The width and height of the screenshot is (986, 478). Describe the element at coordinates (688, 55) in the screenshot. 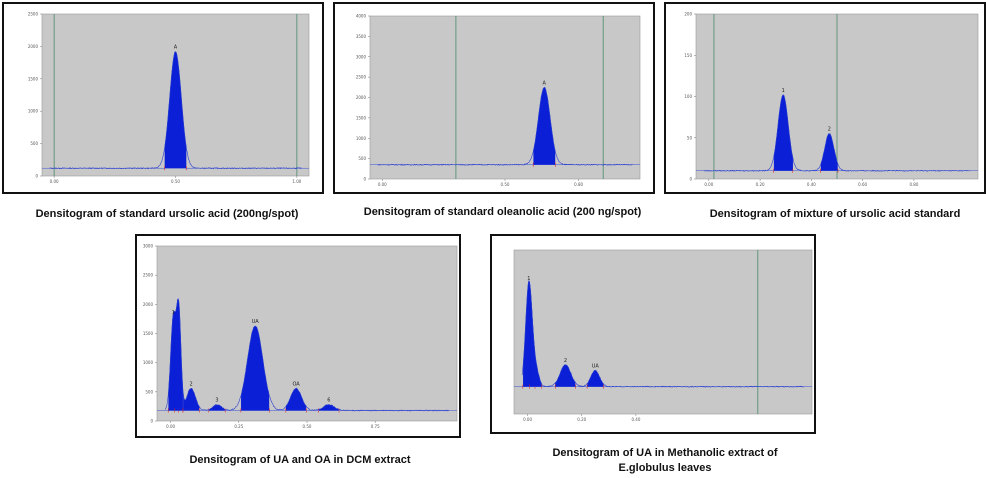

I see `y-tick-label: 150` at that location.